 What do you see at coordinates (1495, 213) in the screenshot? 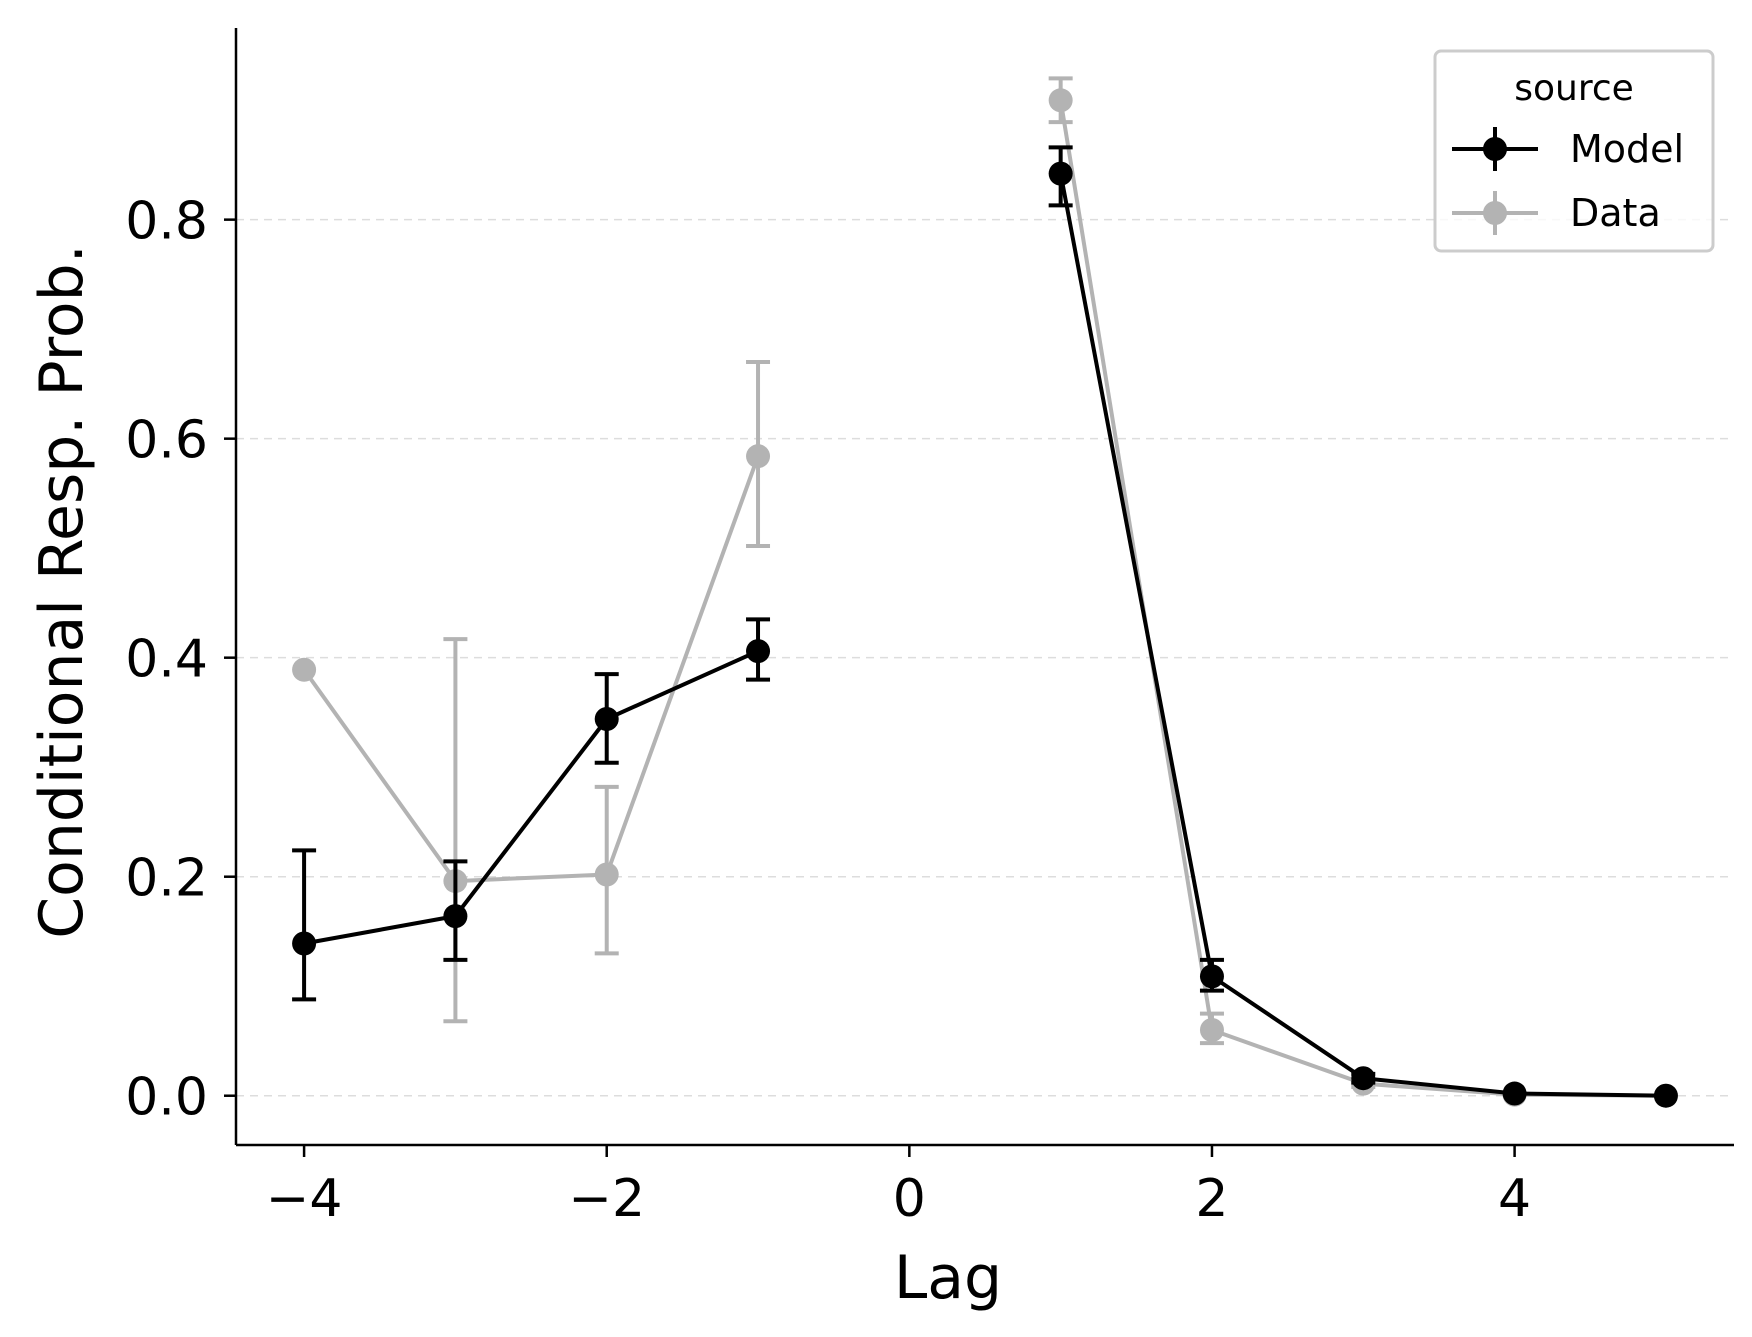
I see `legend-data-marker` at bounding box center [1495, 213].